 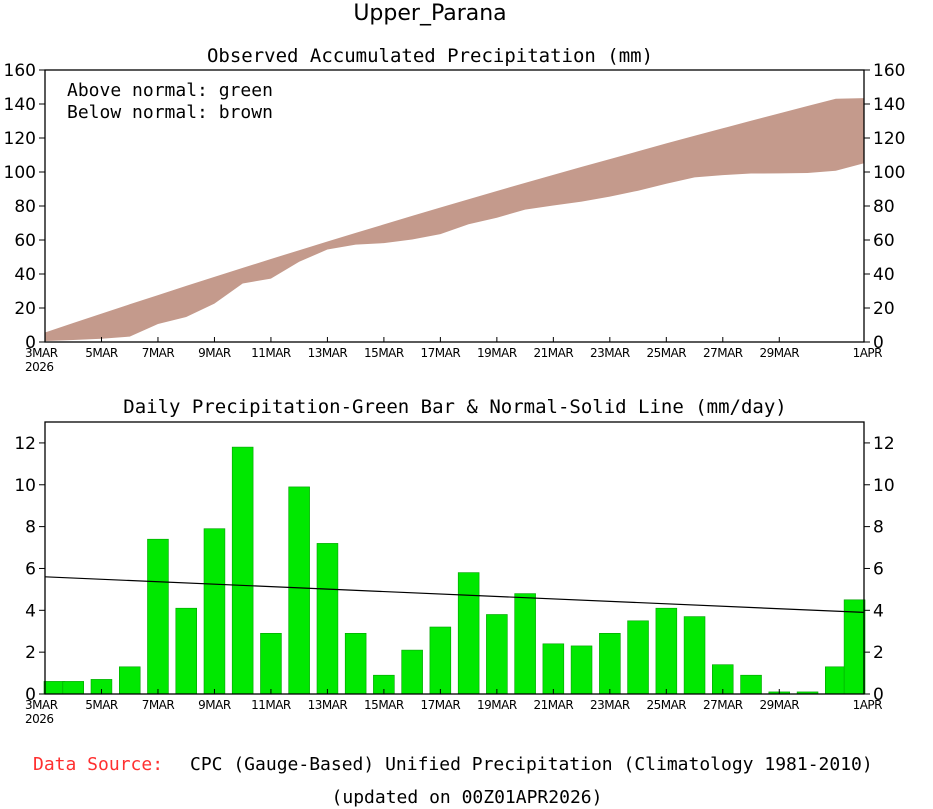 What do you see at coordinates (41, 353) in the screenshot?
I see `accum-xtick-label: 3MAR` at bounding box center [41, 353].